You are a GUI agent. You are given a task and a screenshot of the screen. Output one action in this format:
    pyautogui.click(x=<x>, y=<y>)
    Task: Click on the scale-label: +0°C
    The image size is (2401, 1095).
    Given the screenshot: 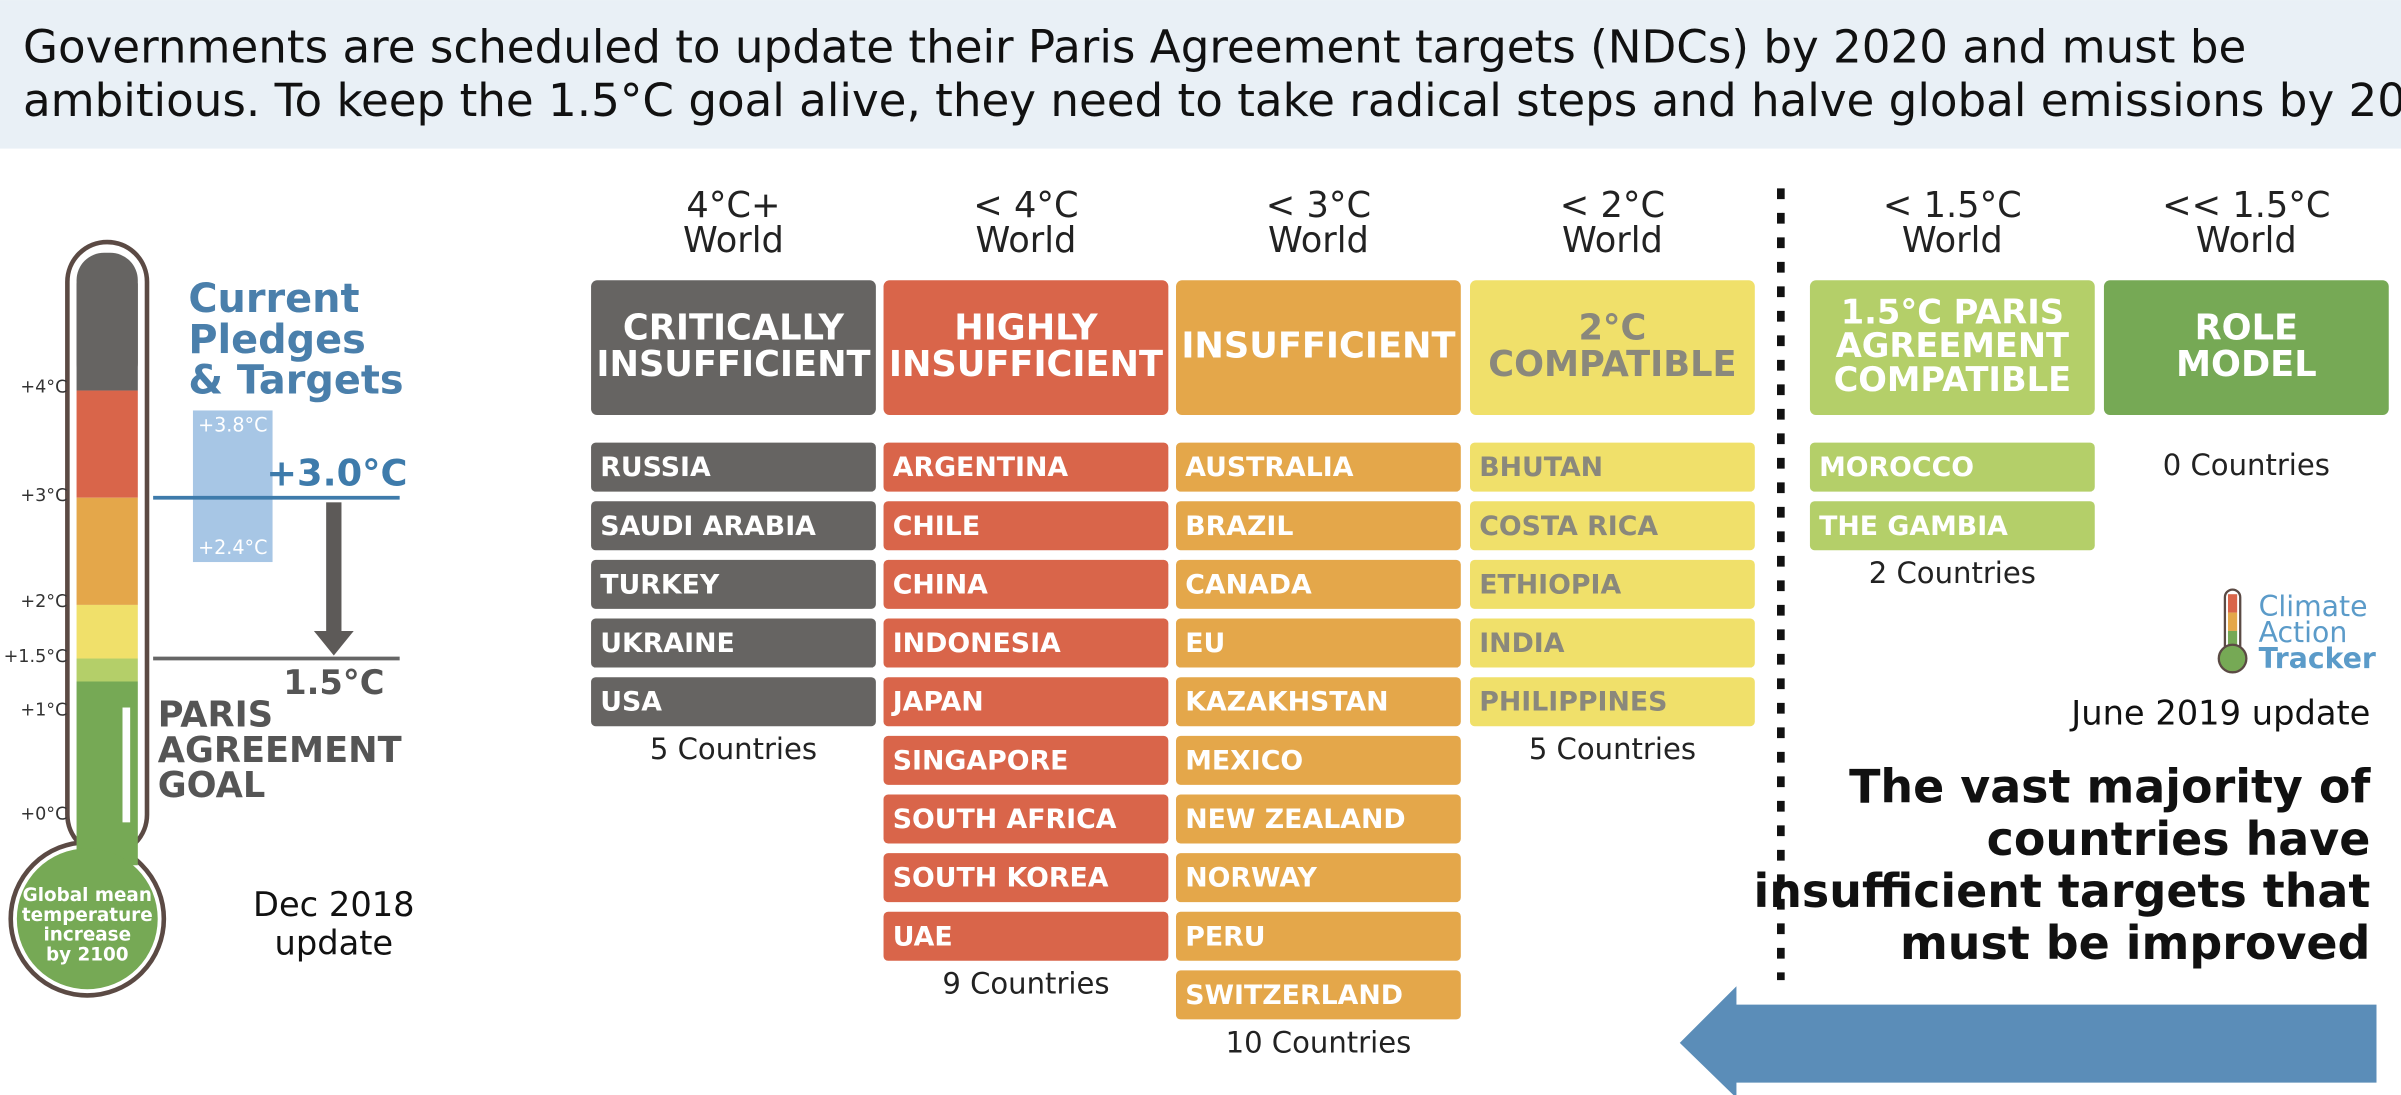 What is the action you would take?
    pyautogui.click(x=43, y=815)
    